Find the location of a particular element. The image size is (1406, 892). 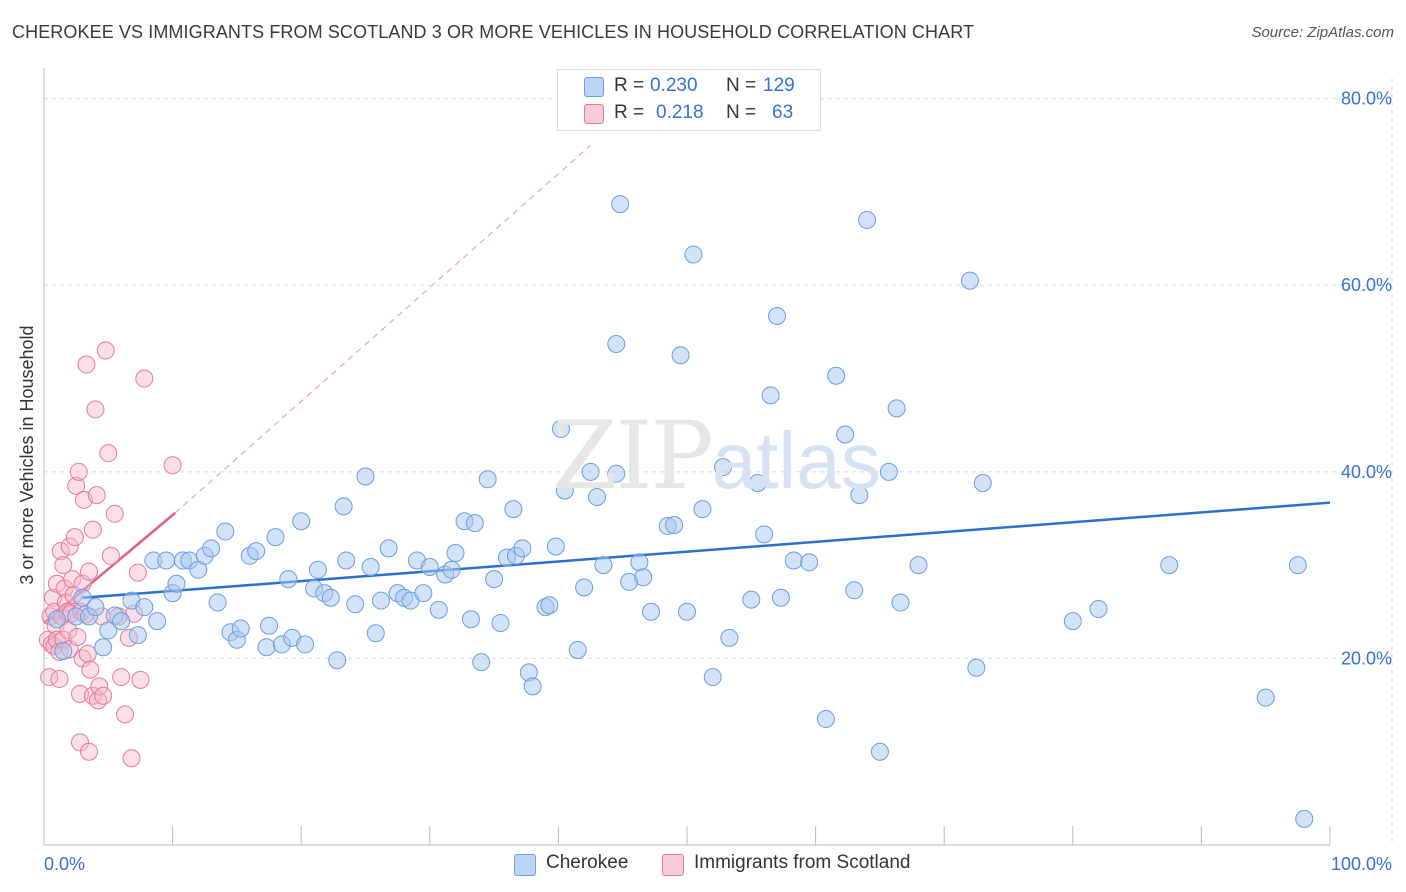

legend-swatch-blue is located at coordinates (525, 865).